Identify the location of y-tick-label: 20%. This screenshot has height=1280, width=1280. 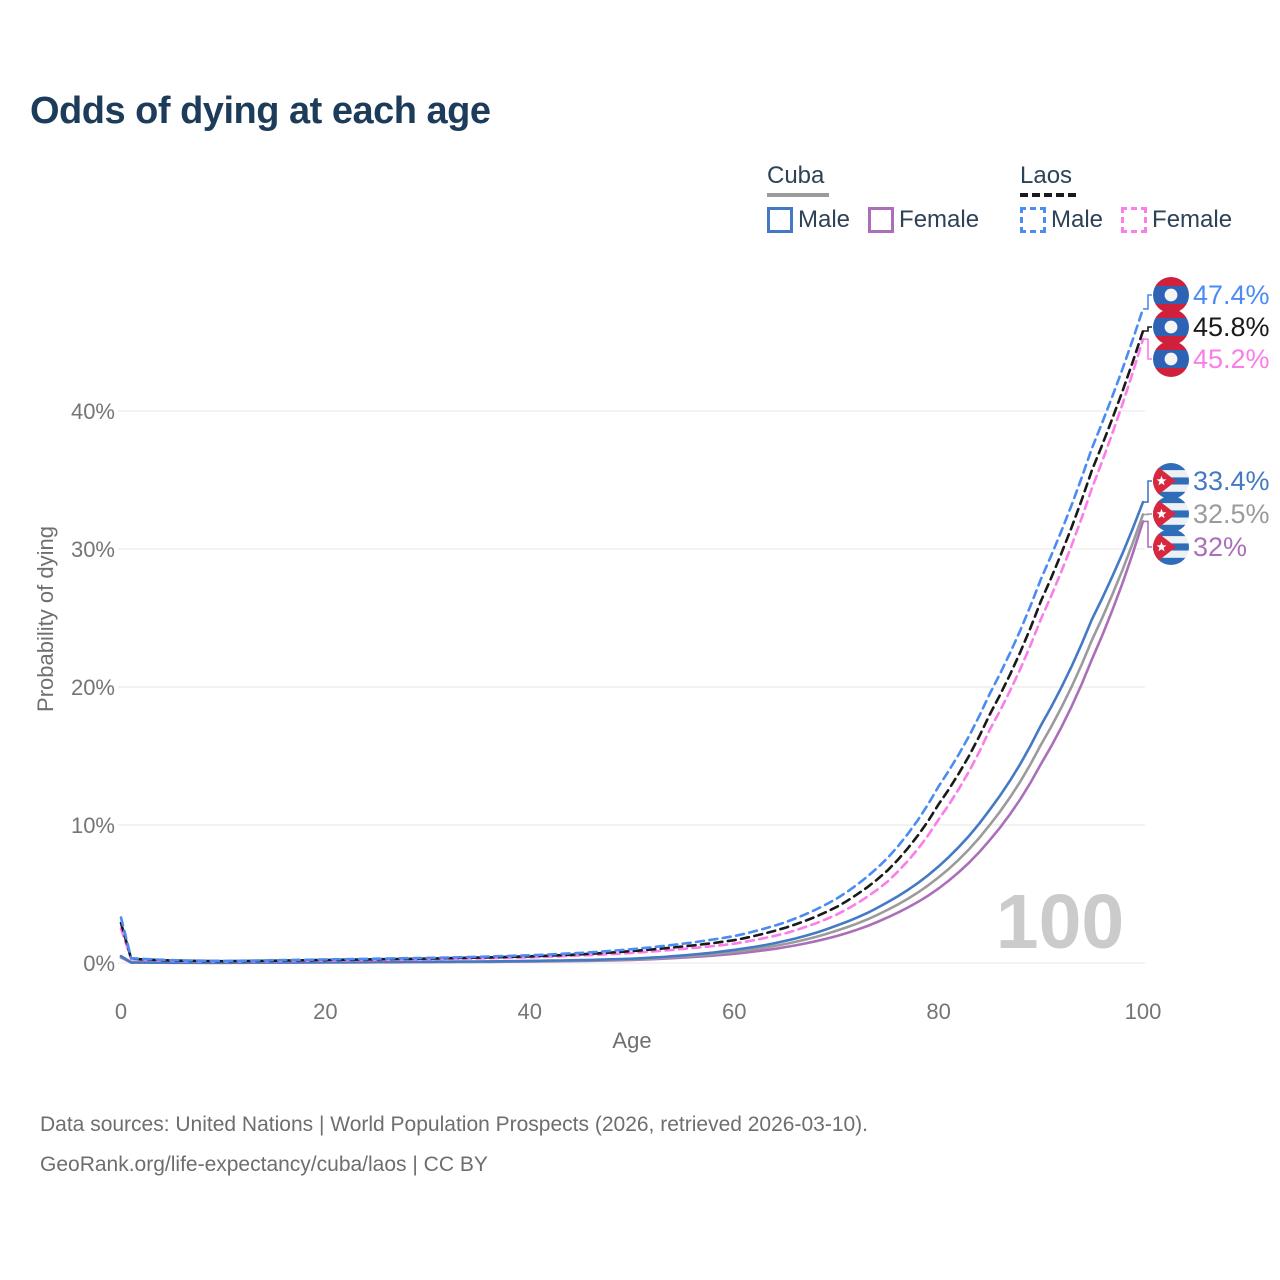
(93, 687).